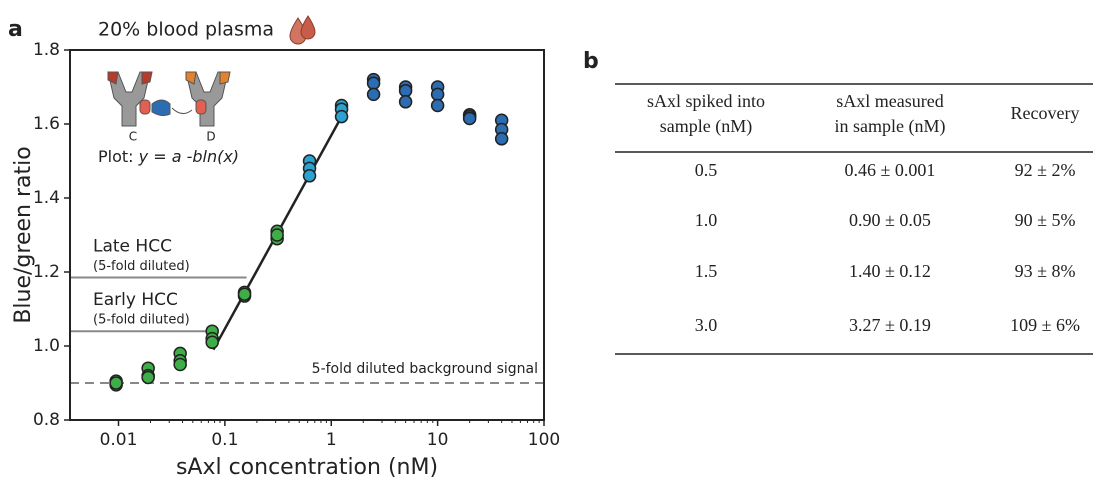 The height and width of the screenshot is (482, 1097). I want to click on x-tick-label: 1, so click(331, 440).